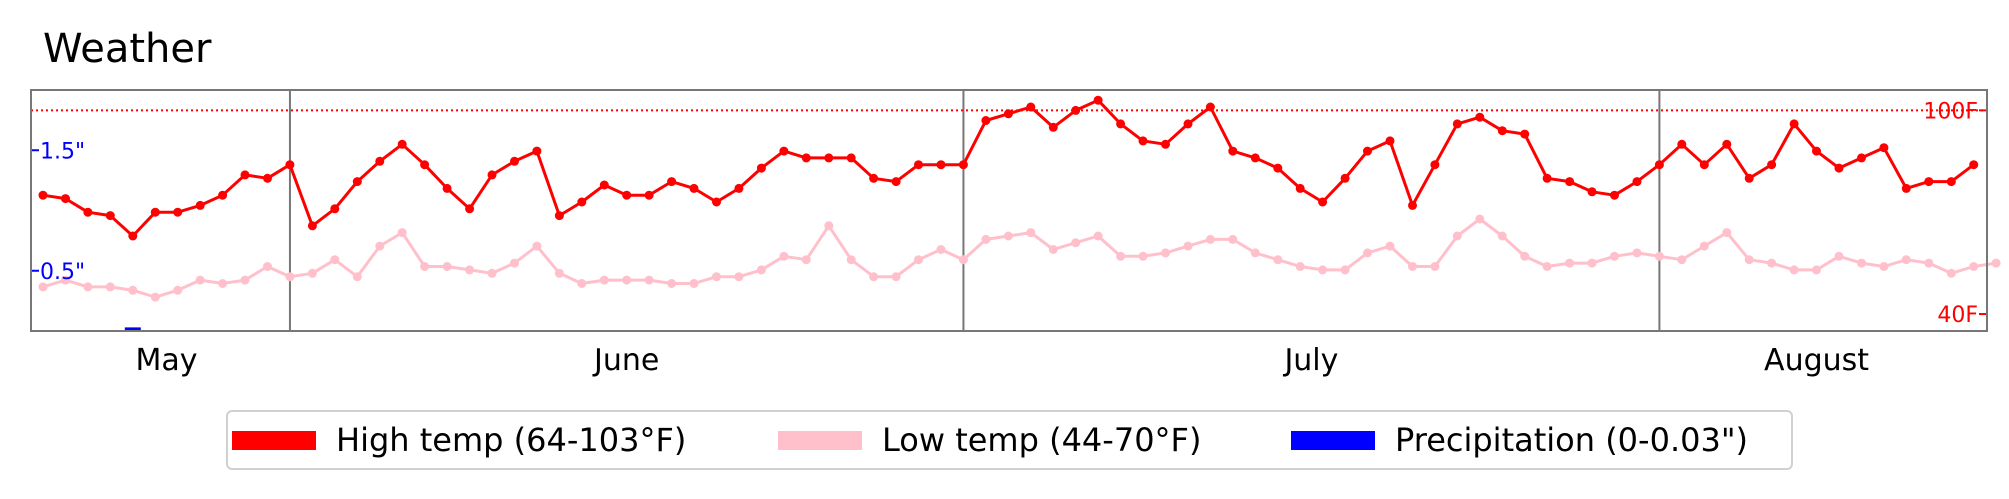  What do you see at coordinates (820, 440) in the screenshot?
I see `legend-swatch-low` at bounding box center [820, 440].